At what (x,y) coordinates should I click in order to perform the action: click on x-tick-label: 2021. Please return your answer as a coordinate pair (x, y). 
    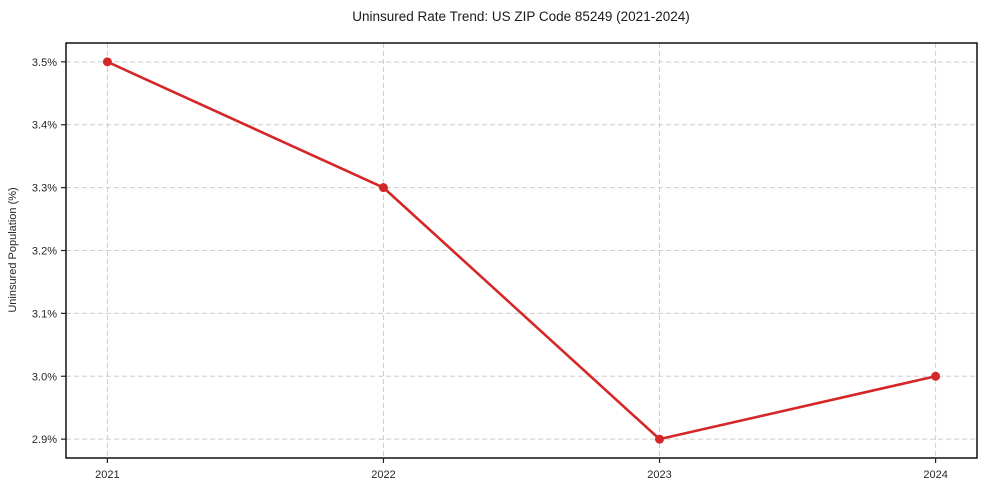
    Looking at the image, I should click on (107, 475).